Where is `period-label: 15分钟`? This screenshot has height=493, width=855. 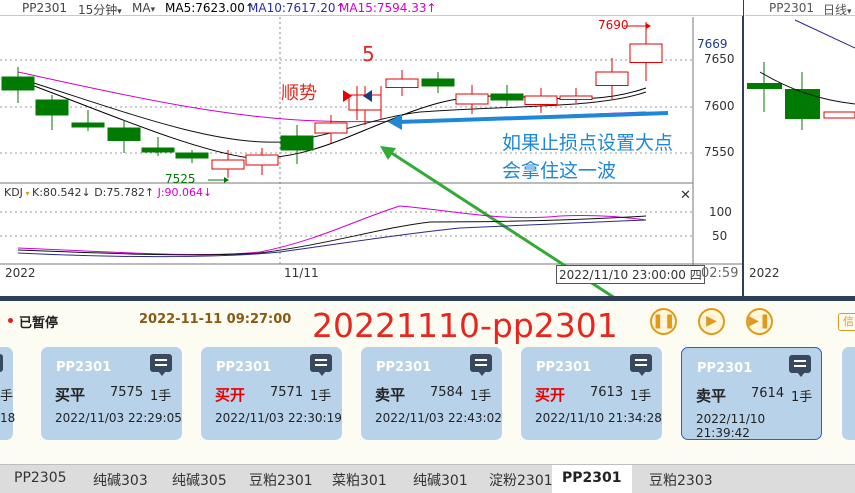 period-label: 15分钟 is located at coordinates (98, 9).